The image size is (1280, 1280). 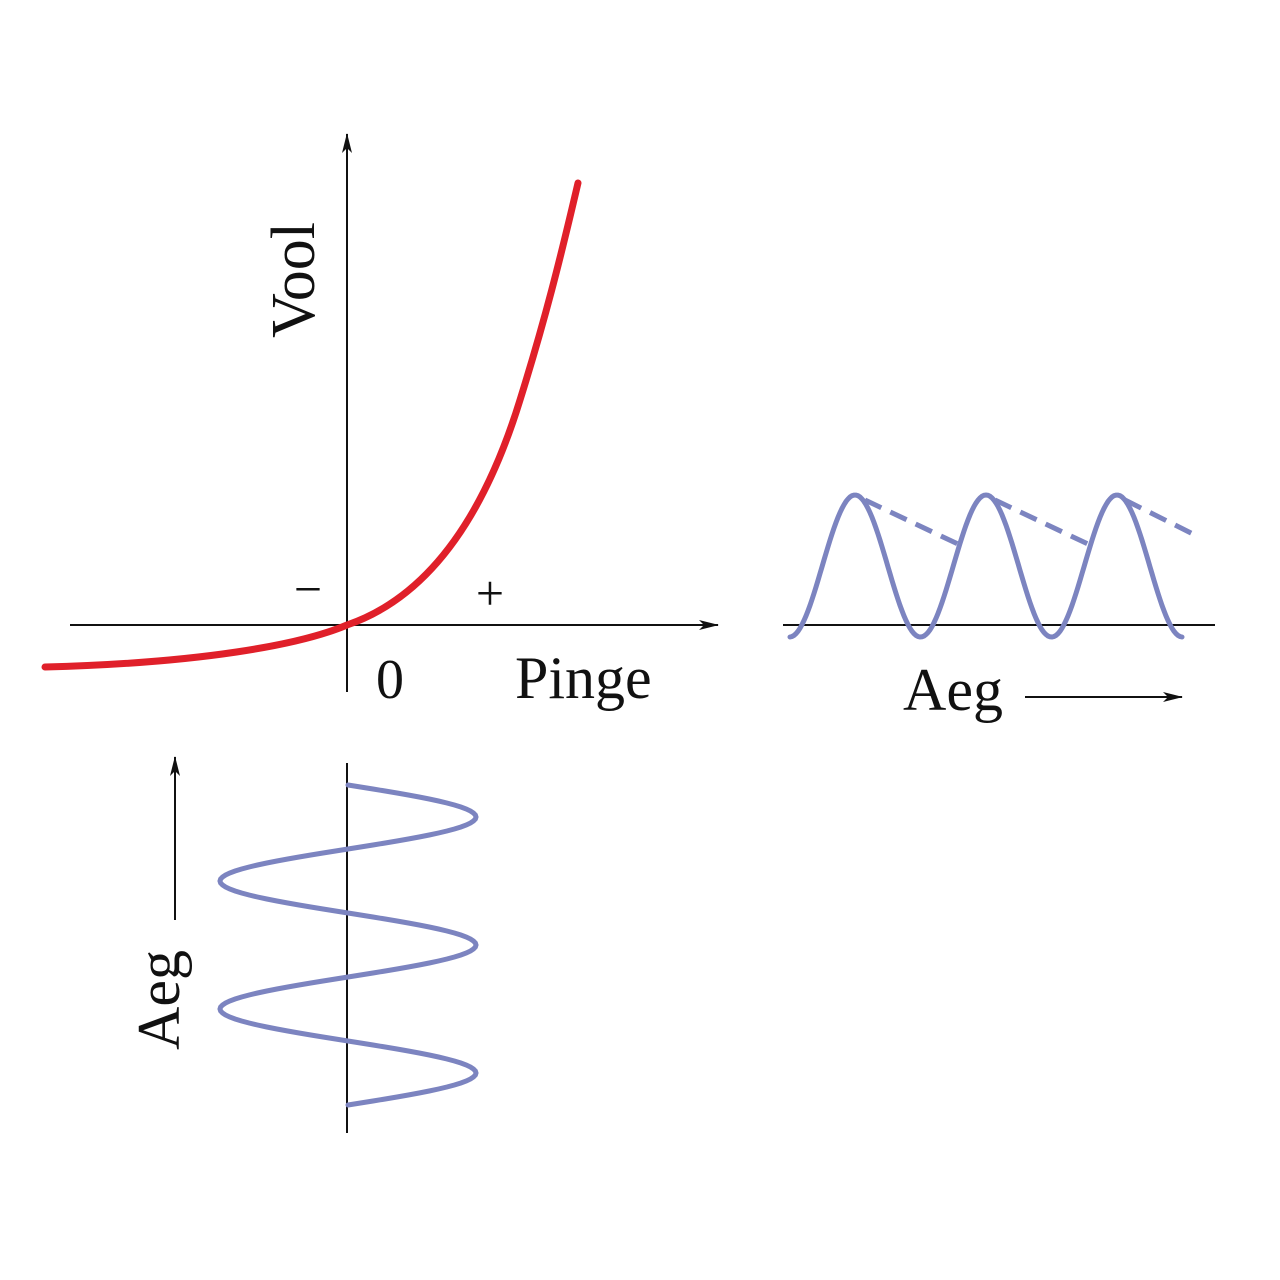 I want to click on y-axis-label: Vool, so click(x=294, y=280).